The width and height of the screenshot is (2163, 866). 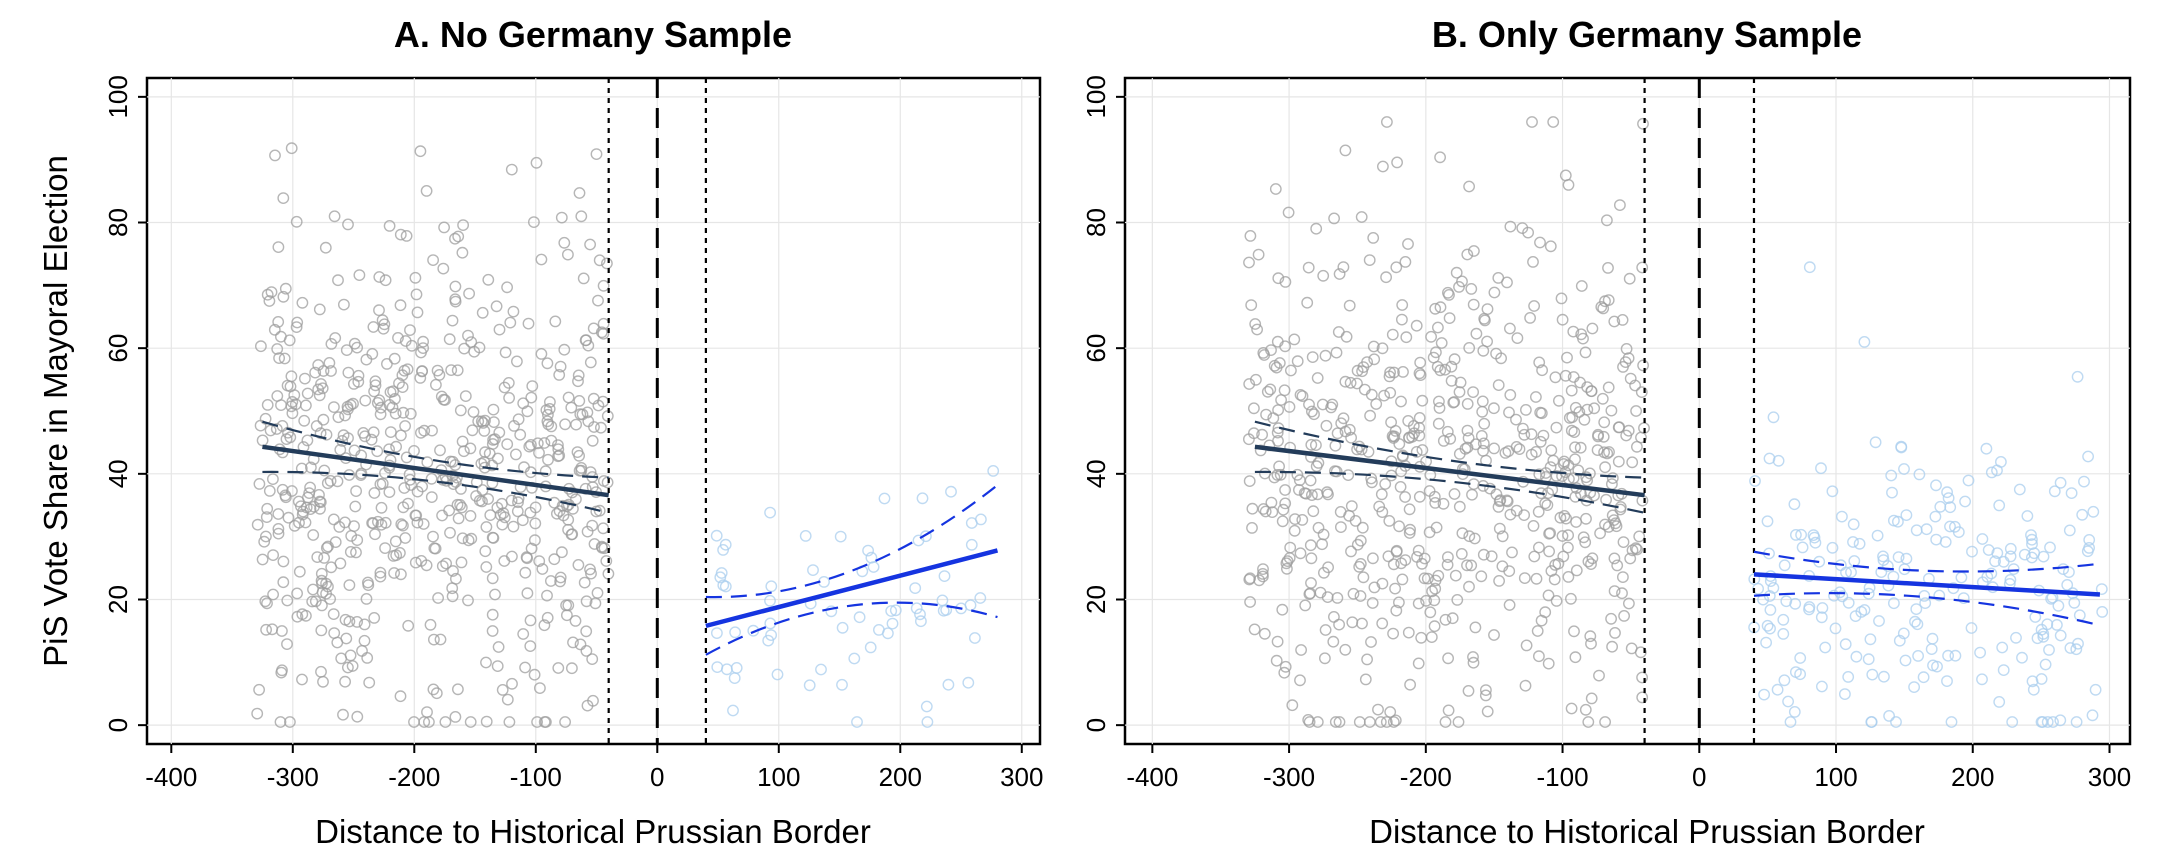 What do you see at coordinates (778, 777) in the screenshot?
I see `x-tick-label: 100` at bounding box center [778, 777].